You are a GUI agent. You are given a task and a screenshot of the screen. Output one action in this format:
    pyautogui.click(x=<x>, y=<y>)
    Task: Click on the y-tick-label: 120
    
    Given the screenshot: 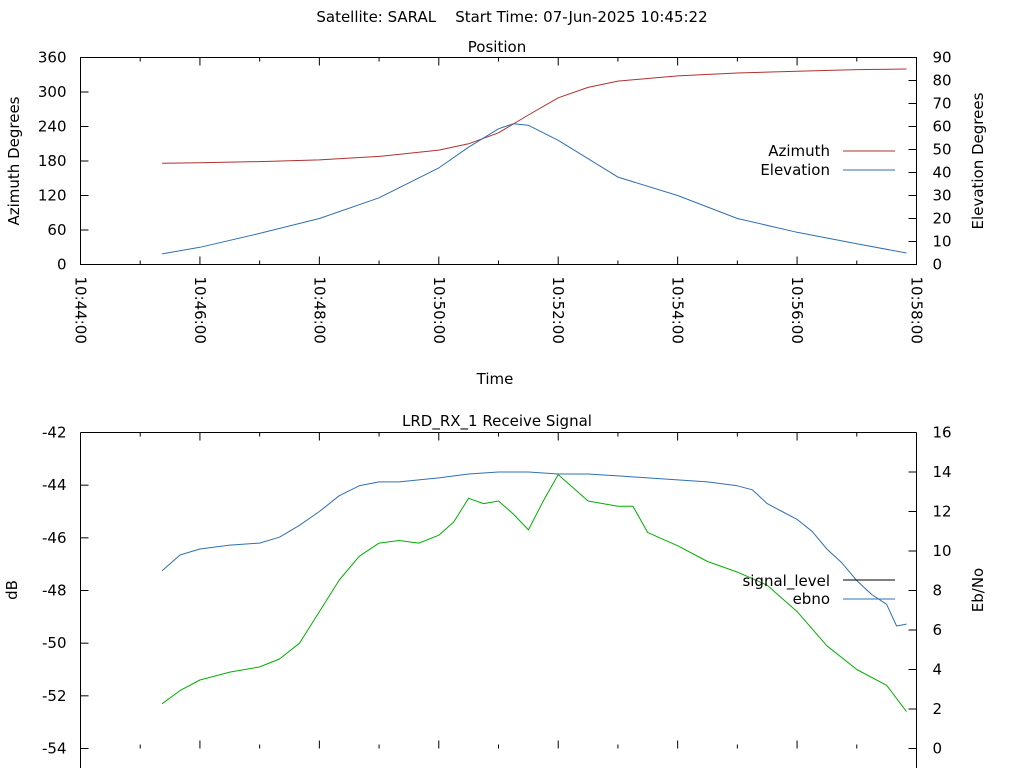 What is the action you would take?
    pyautogui.click(x=52, y=196)
    